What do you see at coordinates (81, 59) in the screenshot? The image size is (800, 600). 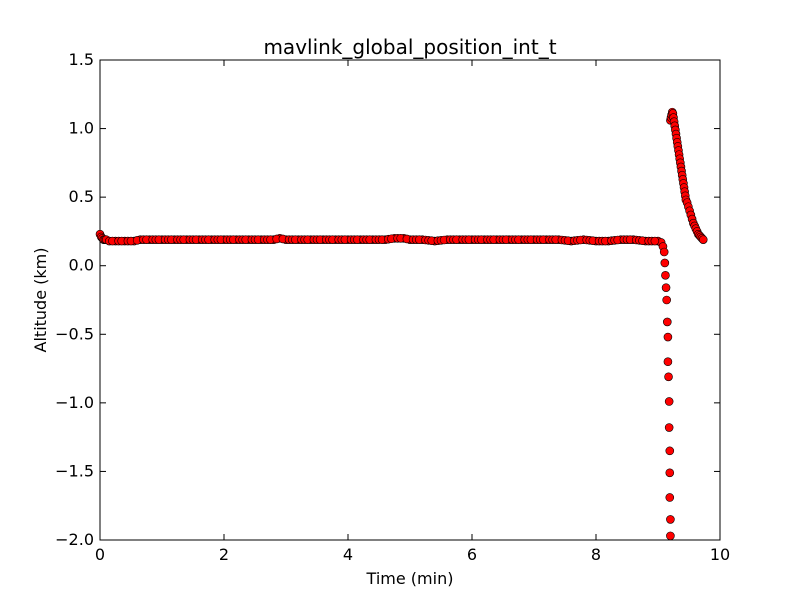 I see `y-tick-label: 1.5` at bounding box center [81, 59].